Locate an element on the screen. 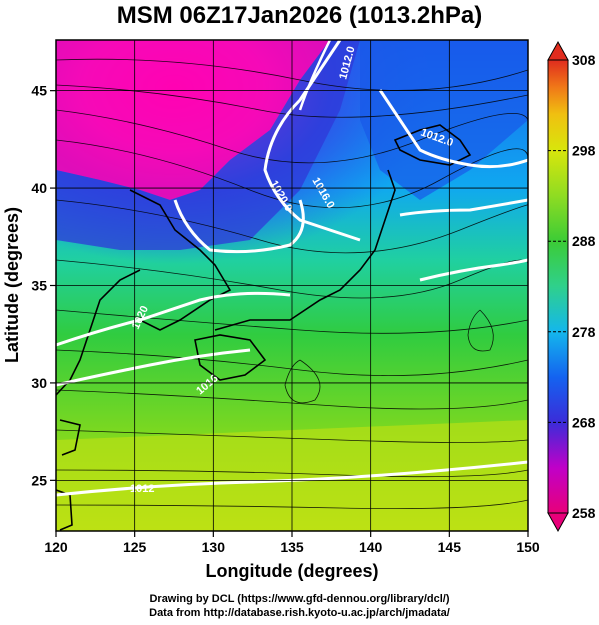 The image size is (599, 625). colorbar-tick-label: 288 is located at coordinates (584, 241).